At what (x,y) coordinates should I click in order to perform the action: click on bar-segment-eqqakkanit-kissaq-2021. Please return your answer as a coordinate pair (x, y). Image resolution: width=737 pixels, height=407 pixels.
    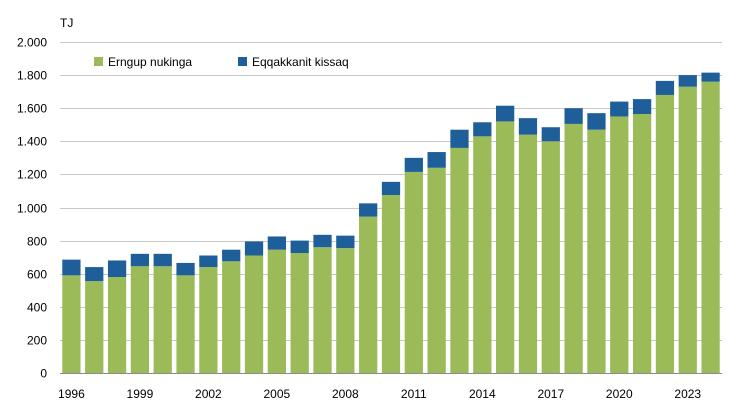
    Looking at the image, I should click on (642, 106).